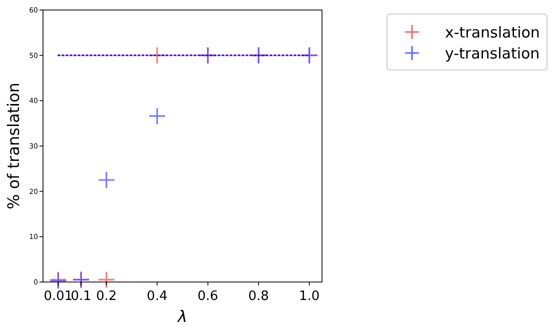 This screenshot has height=330, width=552. Describe the element at coordinates (309, 296) in the screenshot. I see `x-tick-label: 1.0` at that location.